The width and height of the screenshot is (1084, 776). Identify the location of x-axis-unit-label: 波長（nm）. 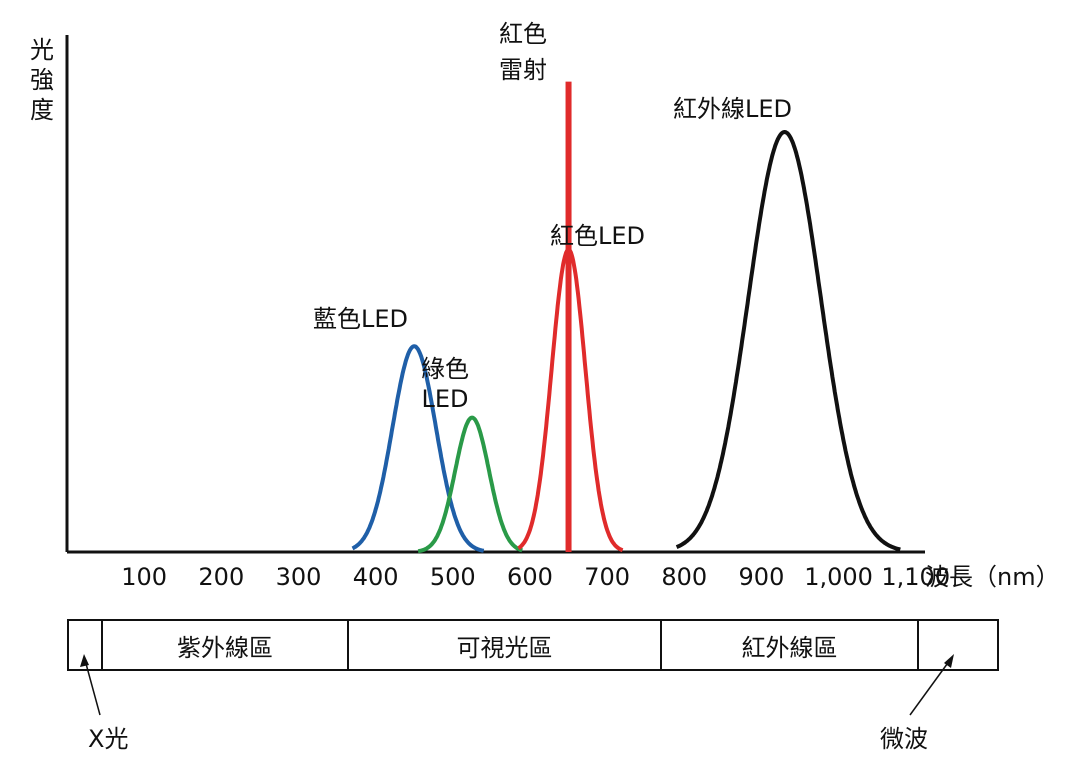
(992, 577).